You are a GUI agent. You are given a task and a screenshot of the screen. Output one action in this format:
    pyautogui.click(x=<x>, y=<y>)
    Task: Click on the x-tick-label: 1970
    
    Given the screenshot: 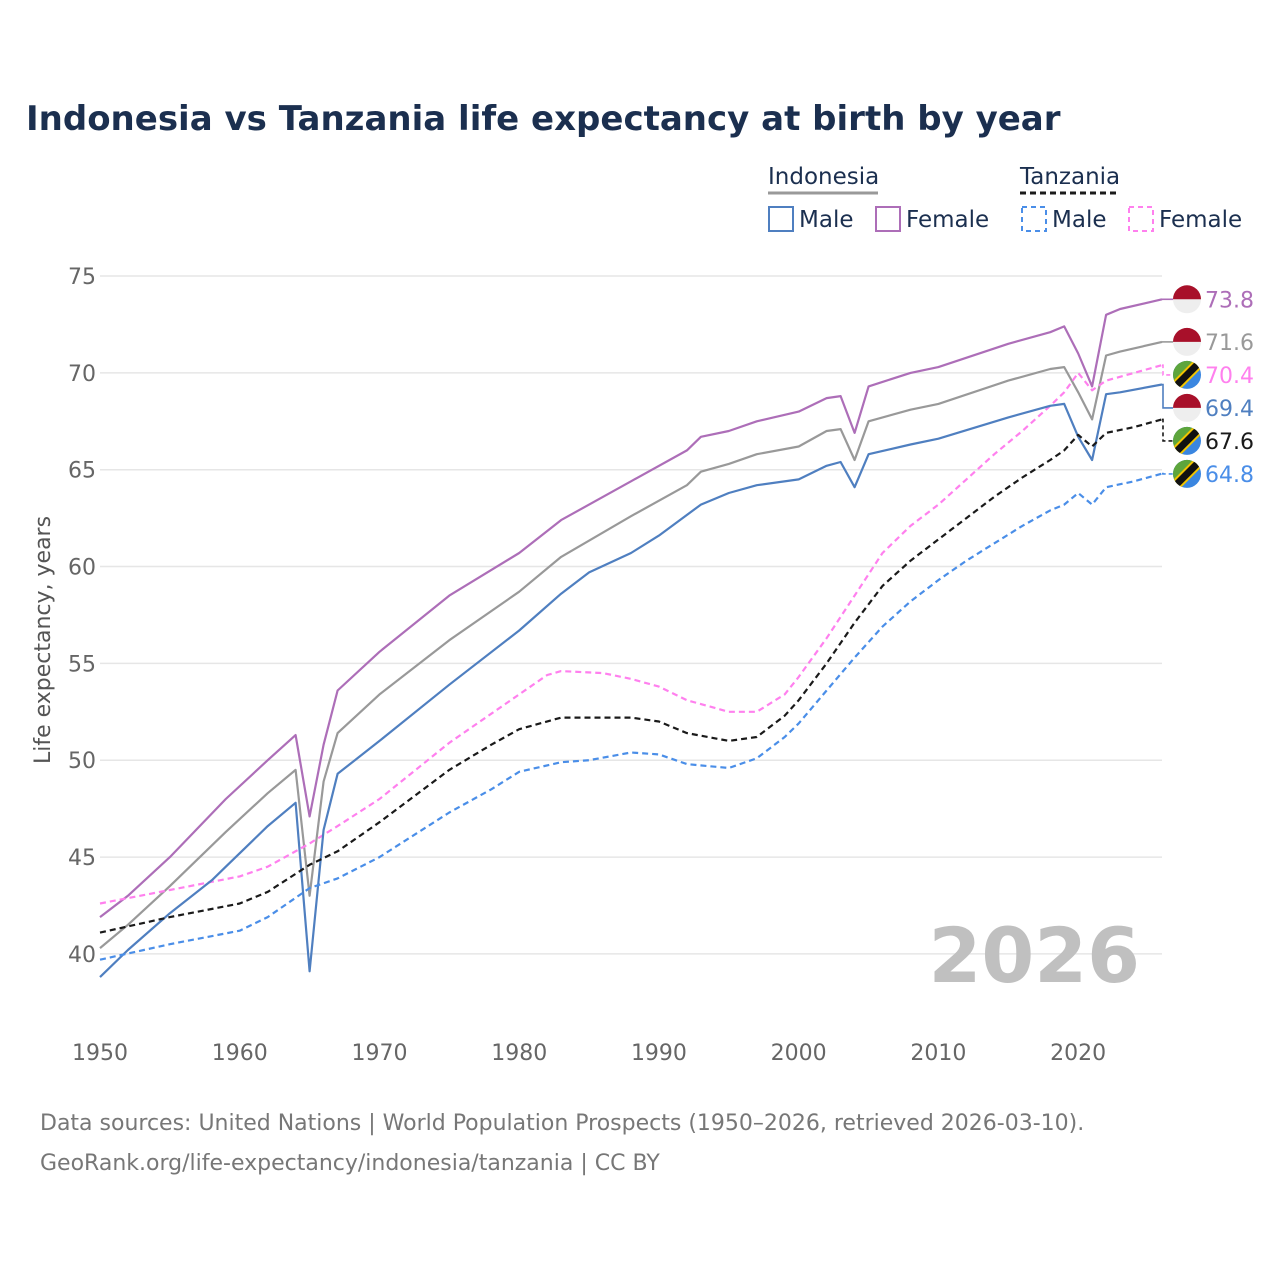 What is the action you would take?
    pyautogui.click(x=379, y=1053)
    